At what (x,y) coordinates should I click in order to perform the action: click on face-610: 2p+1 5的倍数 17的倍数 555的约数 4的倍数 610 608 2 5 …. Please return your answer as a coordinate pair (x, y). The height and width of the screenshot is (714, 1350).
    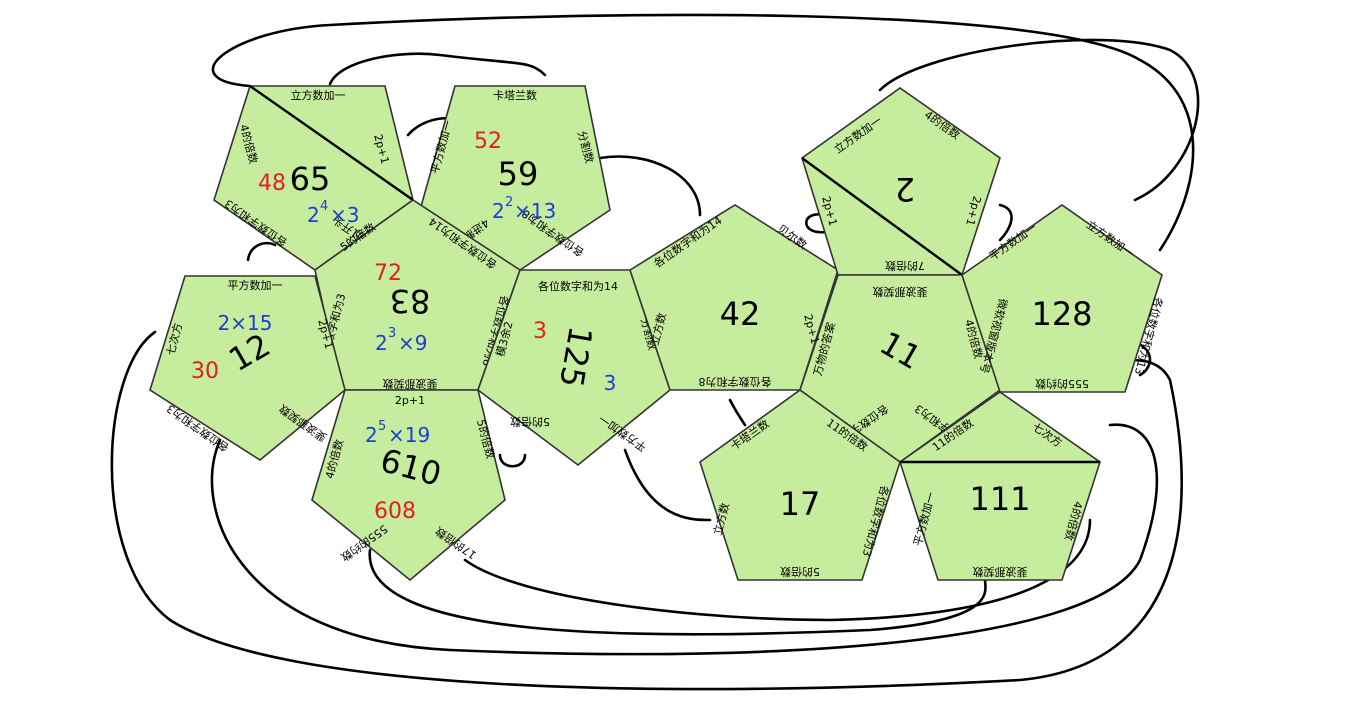
    Looking at the image, I should click on (408, 485).